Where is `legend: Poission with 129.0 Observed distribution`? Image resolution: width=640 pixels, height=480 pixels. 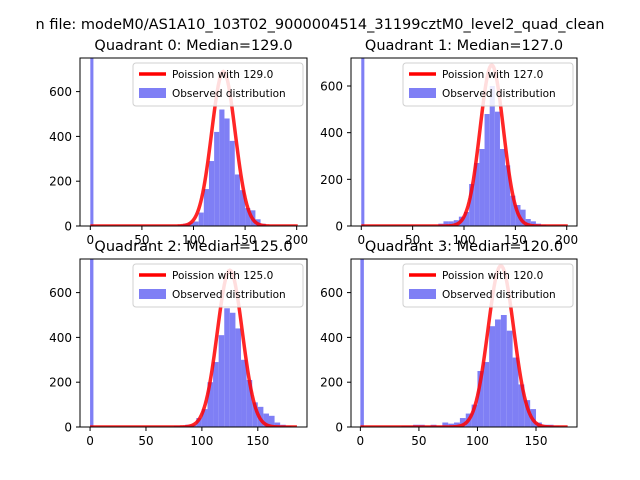 legend: Poission with 129.0 Observed distribution is located at coordinates (218, 84).